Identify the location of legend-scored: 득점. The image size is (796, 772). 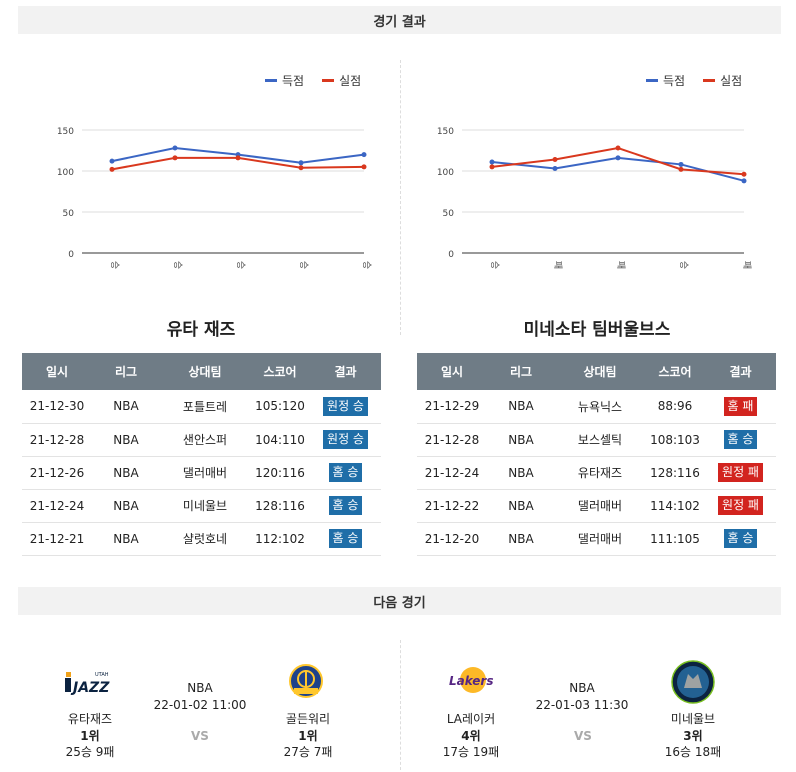
(284, 80).